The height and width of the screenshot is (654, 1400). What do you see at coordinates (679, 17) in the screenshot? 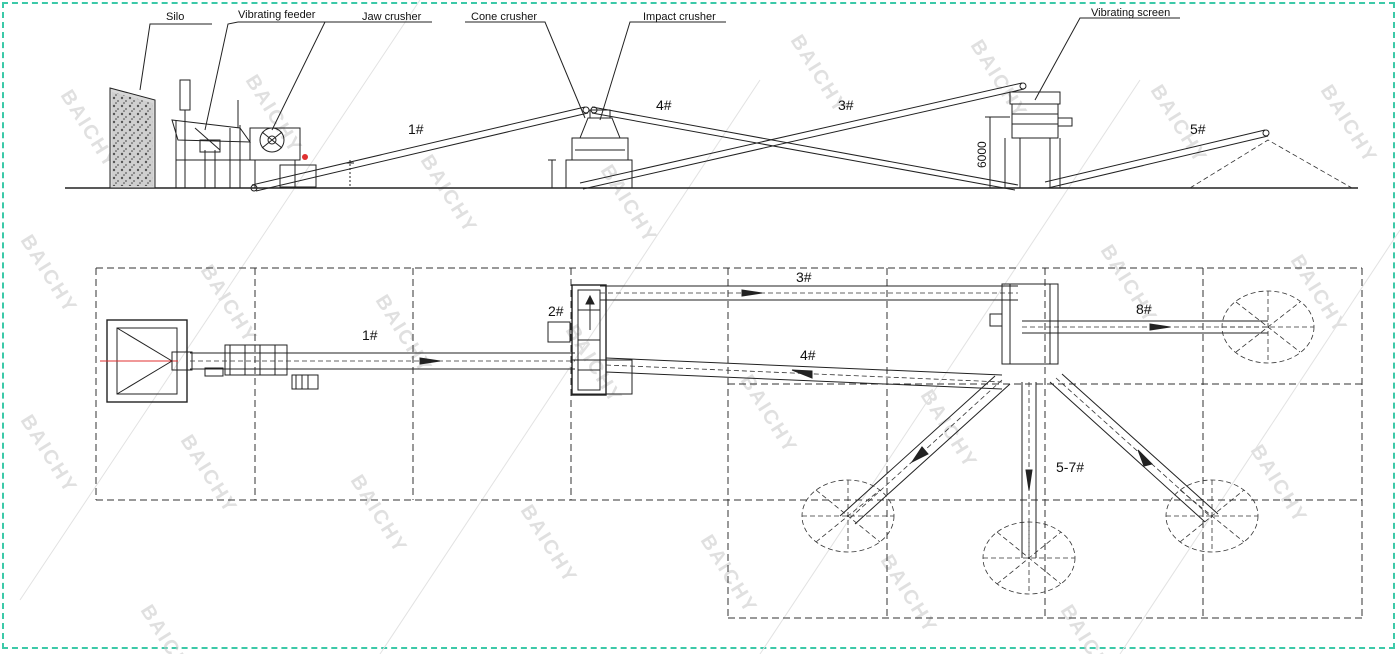
I see `label-impact-crusher: Impact crusher` at bounding box center [679, 17].